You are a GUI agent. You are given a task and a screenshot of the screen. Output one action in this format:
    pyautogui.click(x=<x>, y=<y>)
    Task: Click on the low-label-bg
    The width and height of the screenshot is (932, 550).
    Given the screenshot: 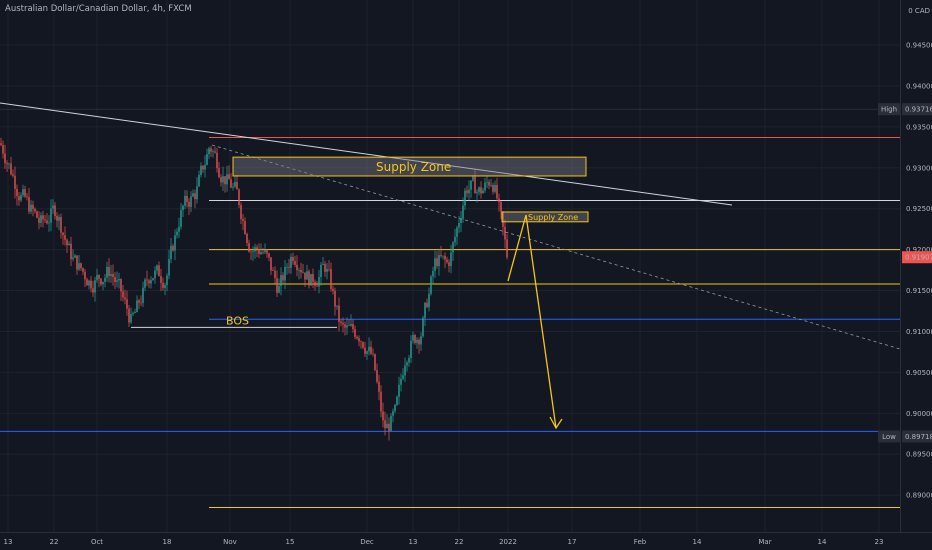 What is the action you would take?
    pyautogui.click(x=889, y=436)
    